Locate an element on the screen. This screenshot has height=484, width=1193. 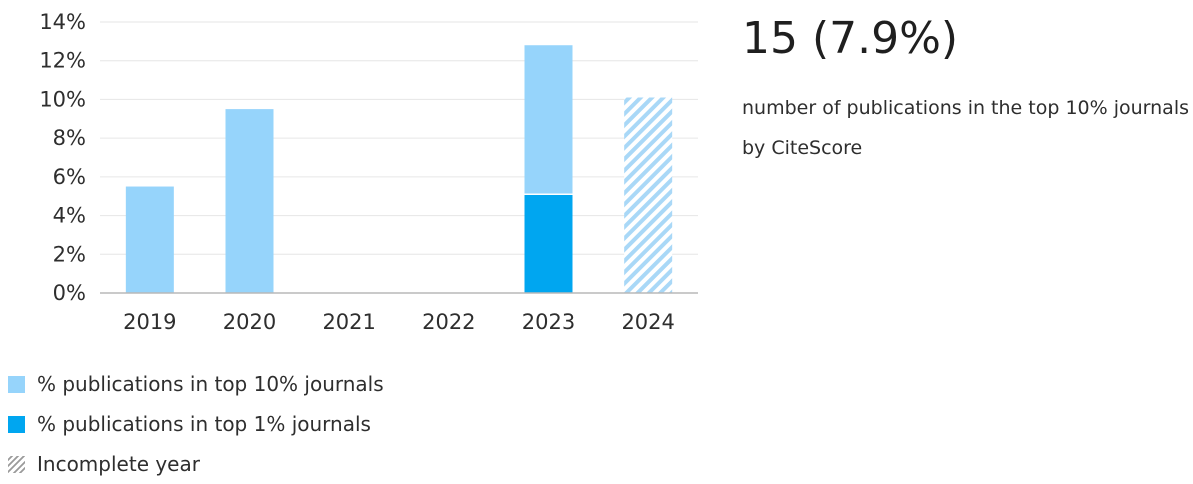
legend-item-incomplete: Incomplete year is located at coordinates (196, 464).